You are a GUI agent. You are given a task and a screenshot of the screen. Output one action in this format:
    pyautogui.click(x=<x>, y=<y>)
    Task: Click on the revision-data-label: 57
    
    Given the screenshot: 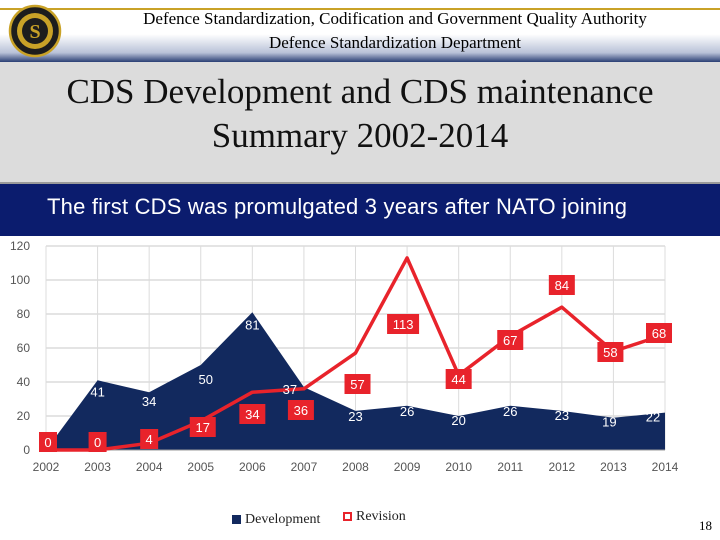 What is the action you would take?
    pyautogui.click(x=357, y=384)
    